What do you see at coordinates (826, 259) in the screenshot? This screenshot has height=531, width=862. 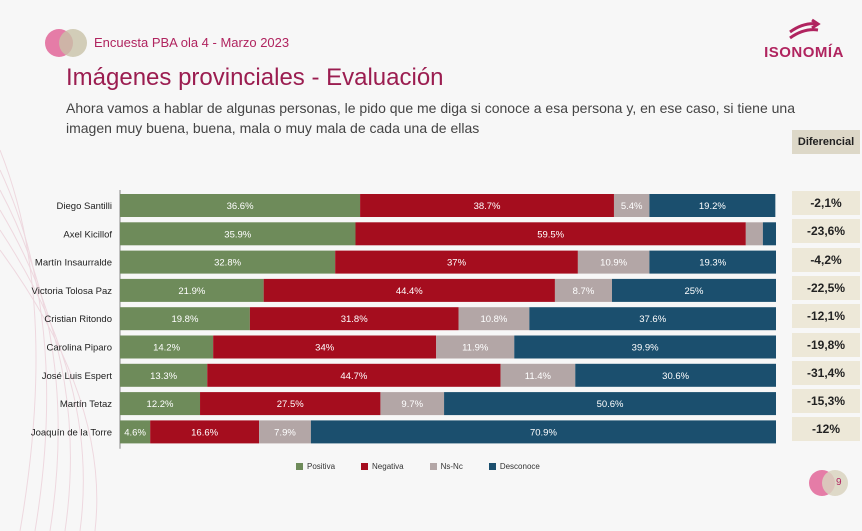 I see `differential-value: -4,2%` at bounding box center [826, 259].